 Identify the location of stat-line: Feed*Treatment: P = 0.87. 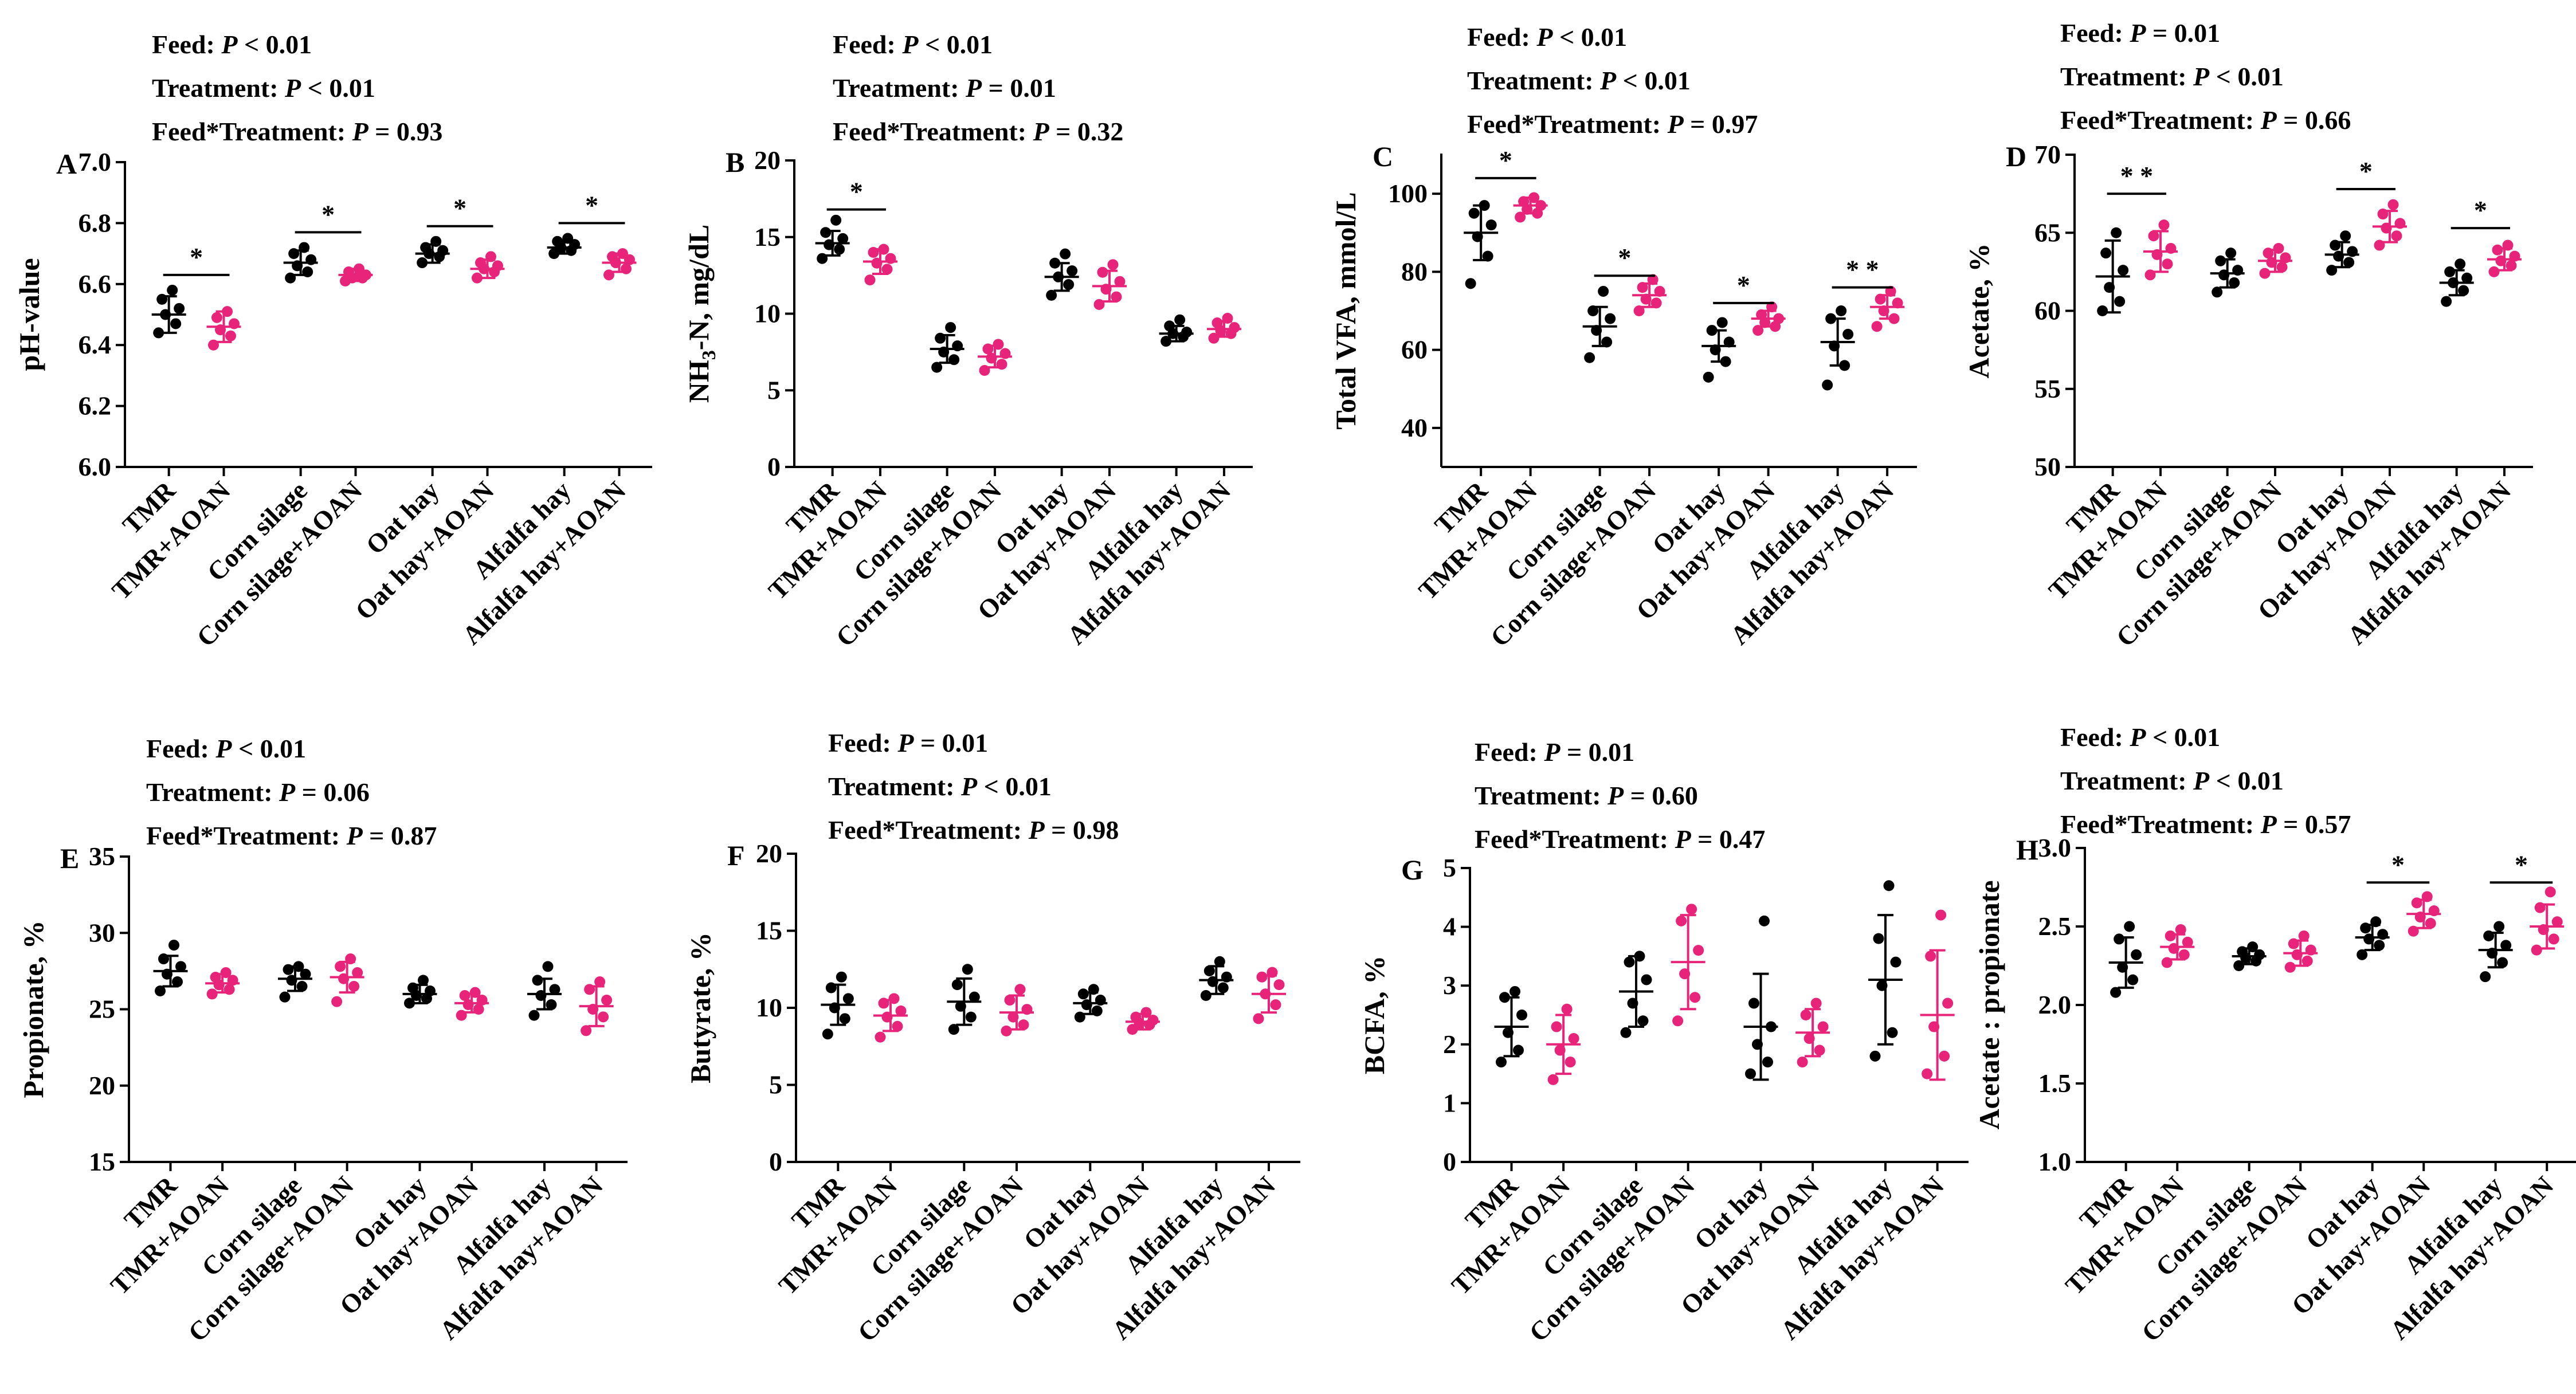
(291, 836).